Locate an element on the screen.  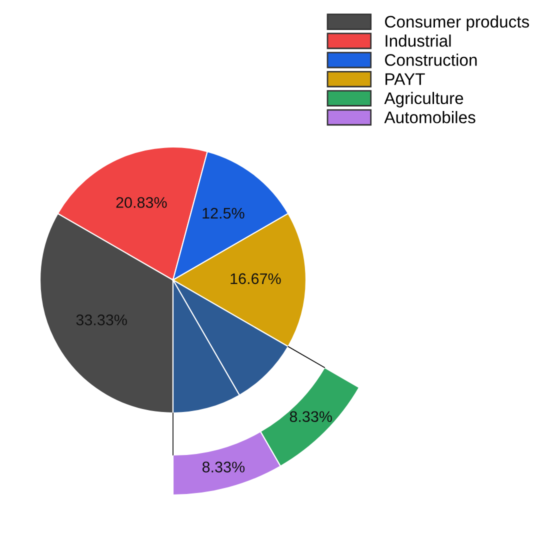
legend-label: Construction is located at coordinates (431, 60).